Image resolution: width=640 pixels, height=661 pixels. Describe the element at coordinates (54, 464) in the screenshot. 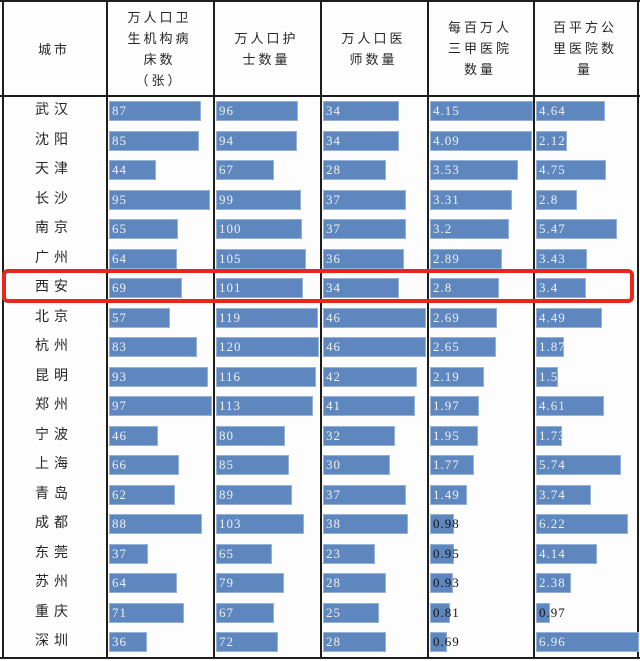

I see `city-label: 上海` at that location.